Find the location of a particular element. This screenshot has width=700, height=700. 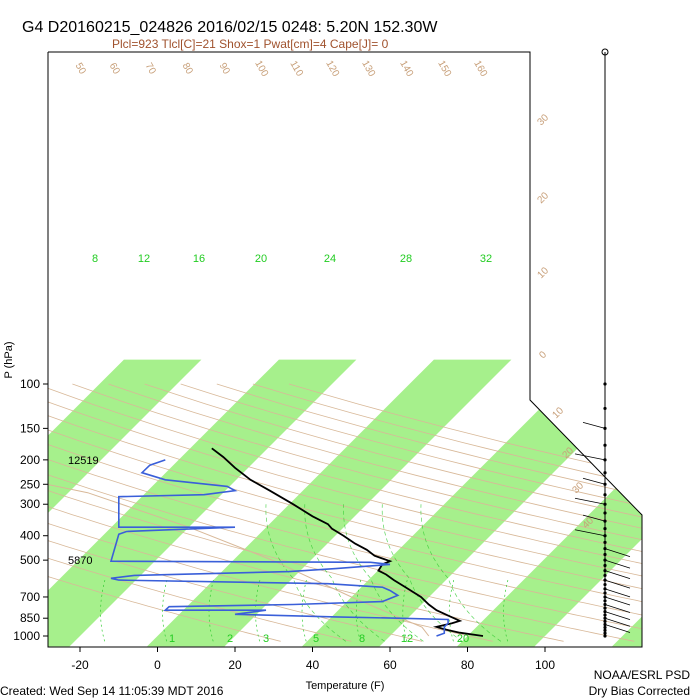

dry-adiabat-label: 120 is located at coordinates (332, 69).